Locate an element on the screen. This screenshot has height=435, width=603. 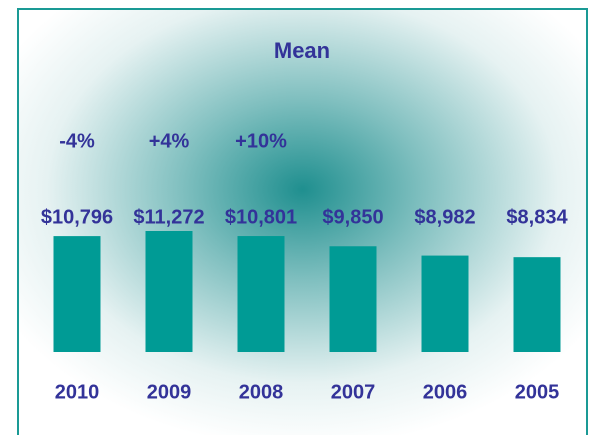
annotation: +10% is located at coordinates (261, 141).